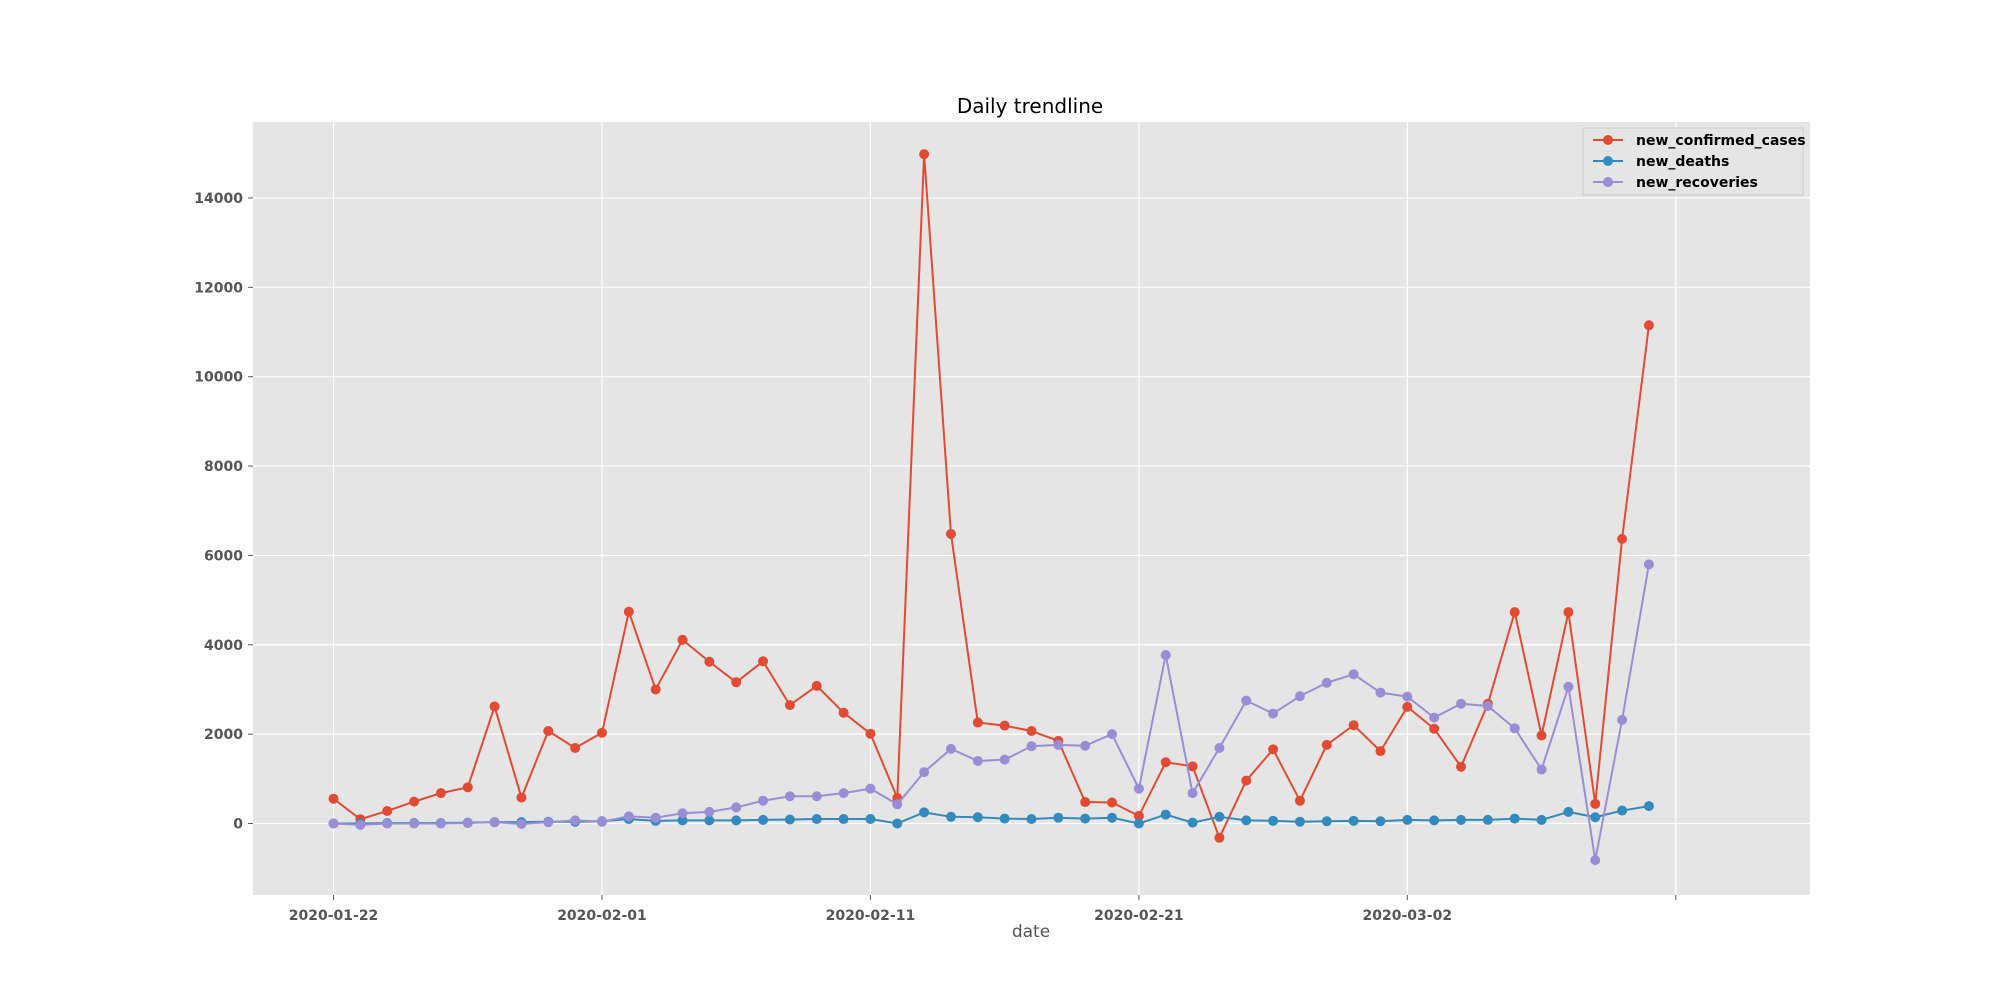 Image resolution: width=2000 pixels, height=1000 pixels. Describe the element at coordinates (1139, 916) in the screenshot. I see `x-tick-label: 2020-02-21` at that location.